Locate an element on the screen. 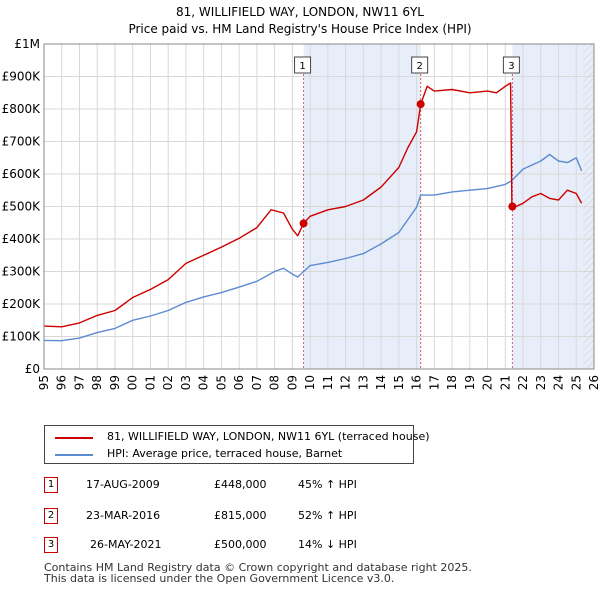 The image size is (600, 590). x-tick-label: 2005 is located at coordinates (221, 382).